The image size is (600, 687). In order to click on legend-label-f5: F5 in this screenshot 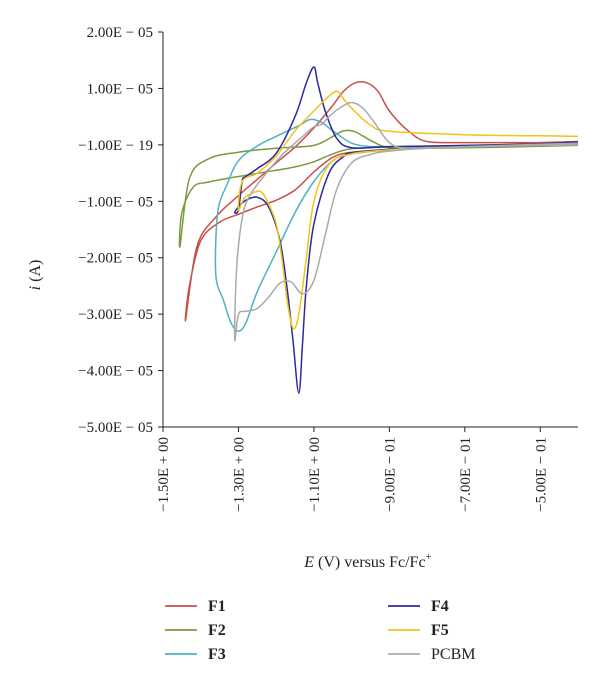, I will do `click(440, 630)`.